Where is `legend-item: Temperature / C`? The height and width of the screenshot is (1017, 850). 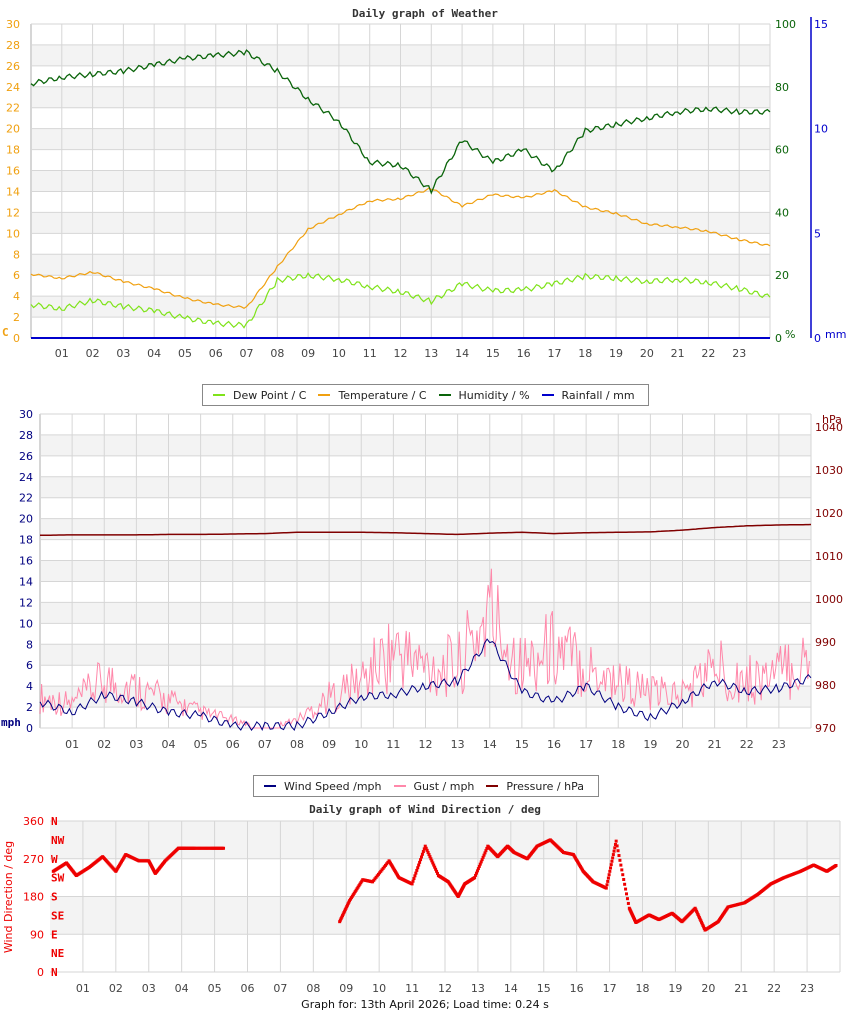 legend-item: Temperature / C is located at coordinates (372, 395).